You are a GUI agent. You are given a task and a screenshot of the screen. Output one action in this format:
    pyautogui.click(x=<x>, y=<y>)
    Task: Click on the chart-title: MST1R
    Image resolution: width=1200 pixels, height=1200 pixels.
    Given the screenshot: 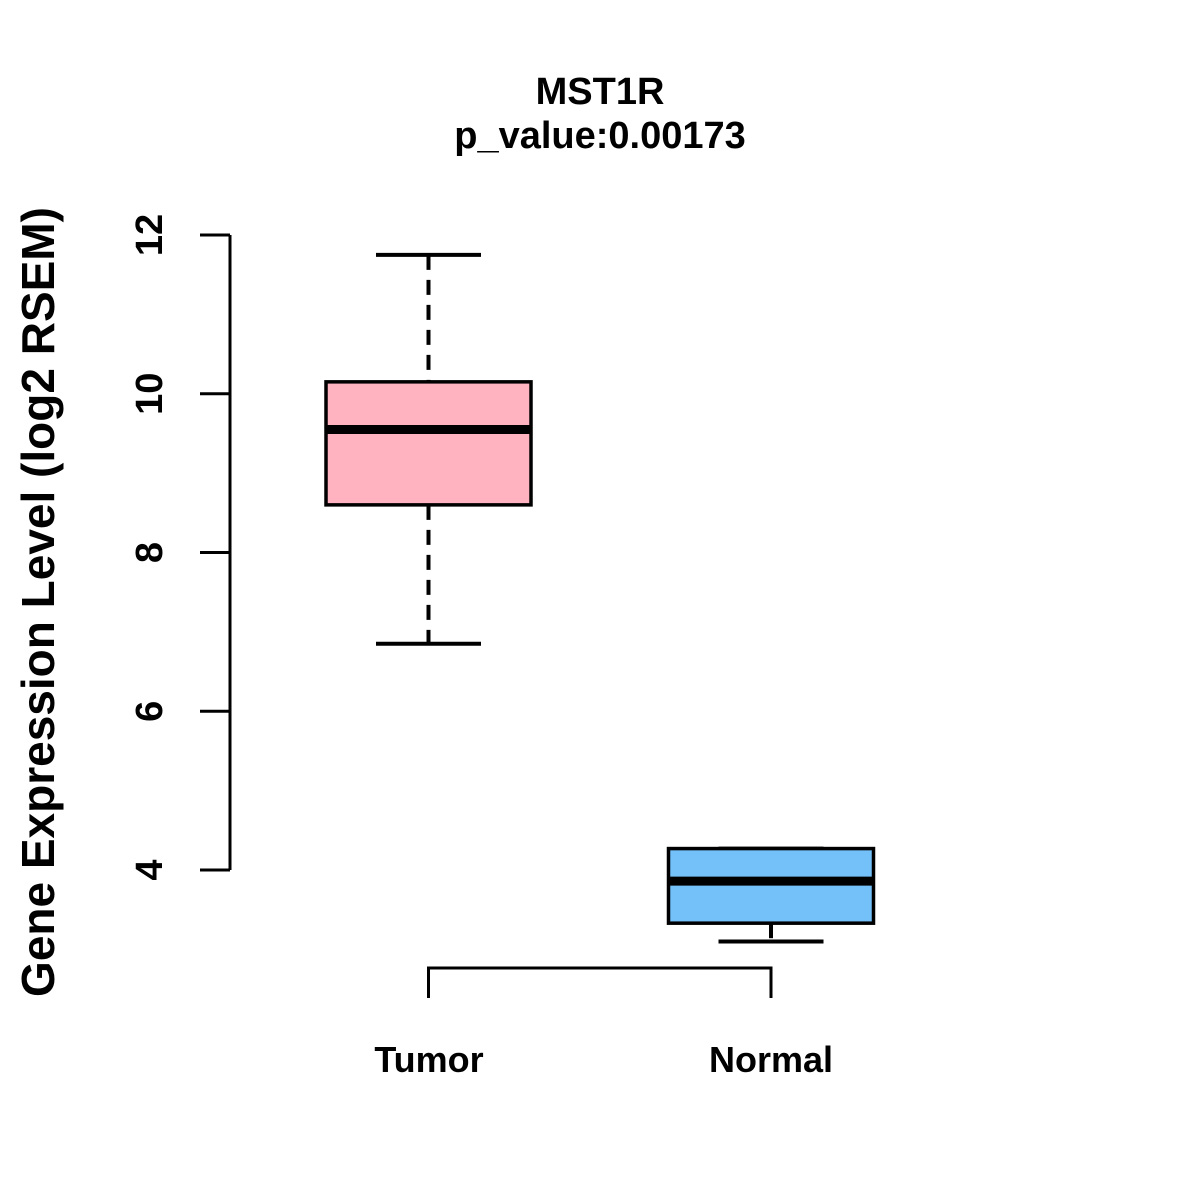 What is the action you would take?
    pyautogui.click(x=600, y=92)
    